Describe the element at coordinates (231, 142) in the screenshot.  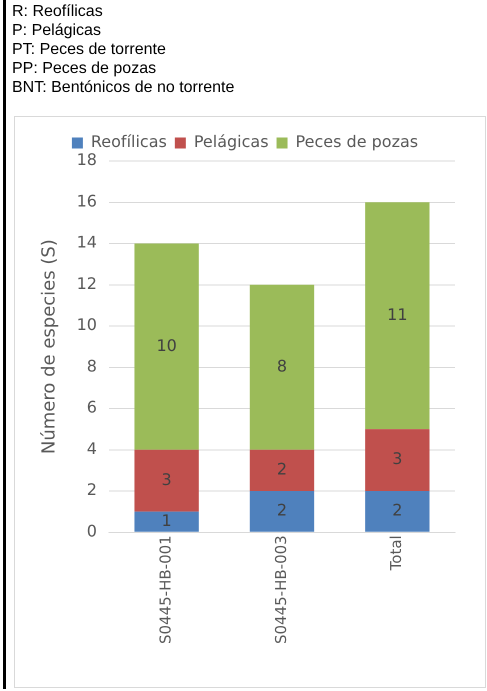
I see `legend-label: Pelágicas` at that location.